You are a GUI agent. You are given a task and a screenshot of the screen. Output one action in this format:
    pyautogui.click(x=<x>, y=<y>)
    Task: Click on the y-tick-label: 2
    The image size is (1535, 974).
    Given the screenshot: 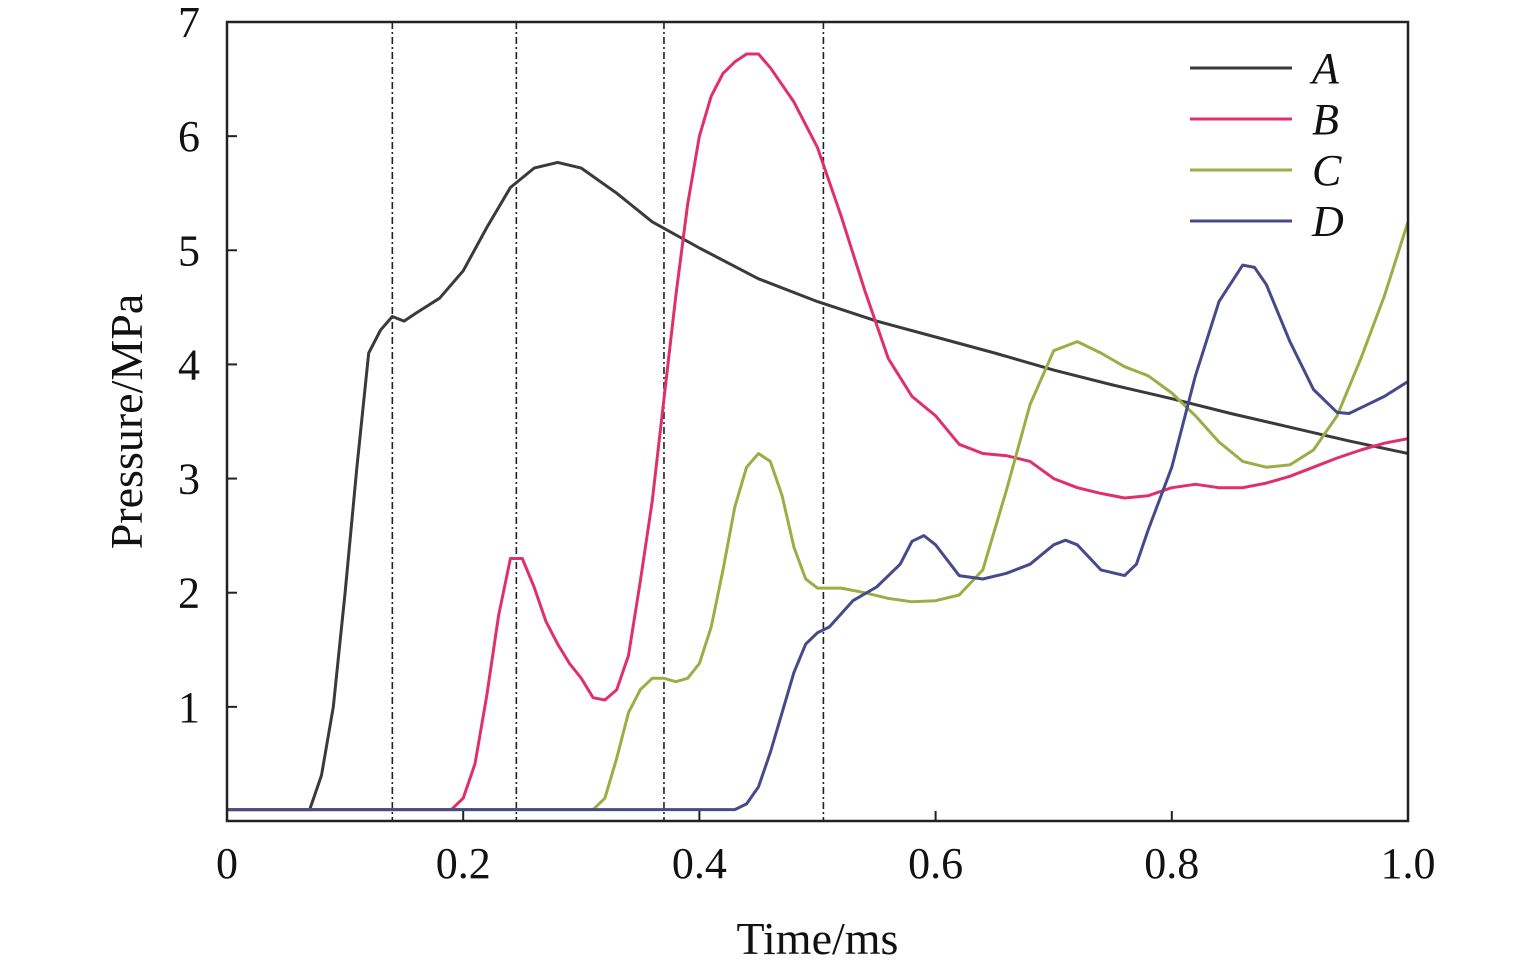 What is the action you would take?
    pyautogui.click(x=189, y=593)
    